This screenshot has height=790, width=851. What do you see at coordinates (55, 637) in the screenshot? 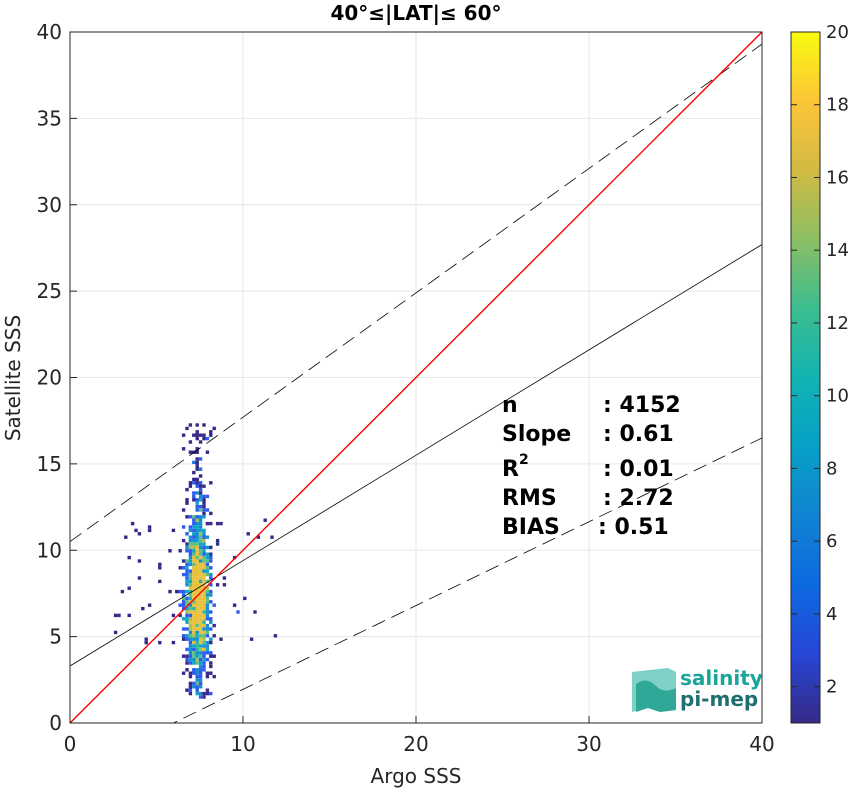
I see `y-tick-label: 5` at bounding box center [55, 637].